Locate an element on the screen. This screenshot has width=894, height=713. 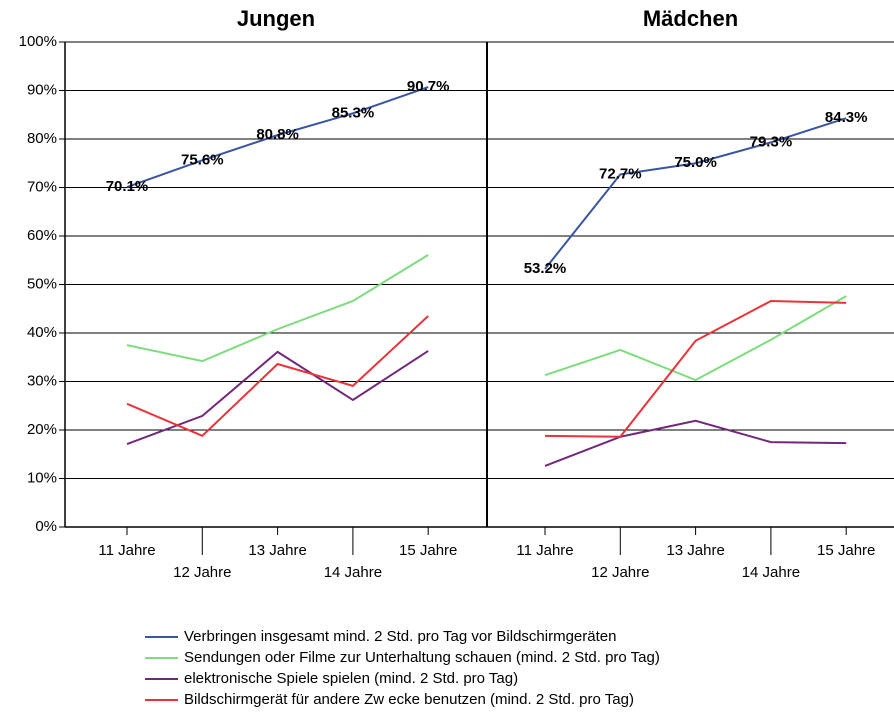
y-tick-label: 90% is located at coordinates (42, 89).